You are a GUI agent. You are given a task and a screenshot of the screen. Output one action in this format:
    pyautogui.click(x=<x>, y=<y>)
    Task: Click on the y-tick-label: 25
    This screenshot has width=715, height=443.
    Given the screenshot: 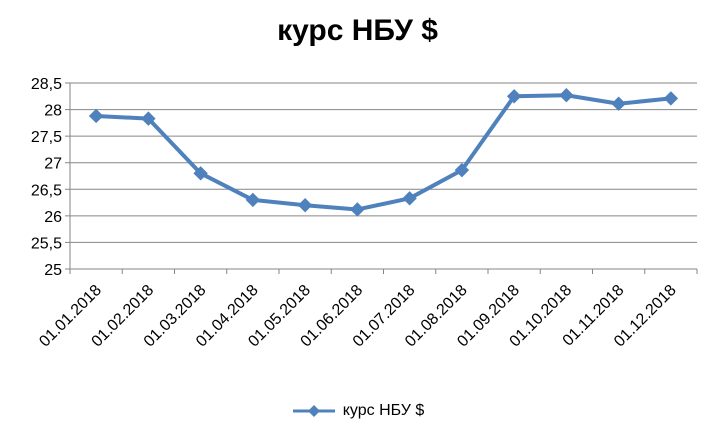 What is the action you would take?
    pyautogui.click(x=53, y=270)
    